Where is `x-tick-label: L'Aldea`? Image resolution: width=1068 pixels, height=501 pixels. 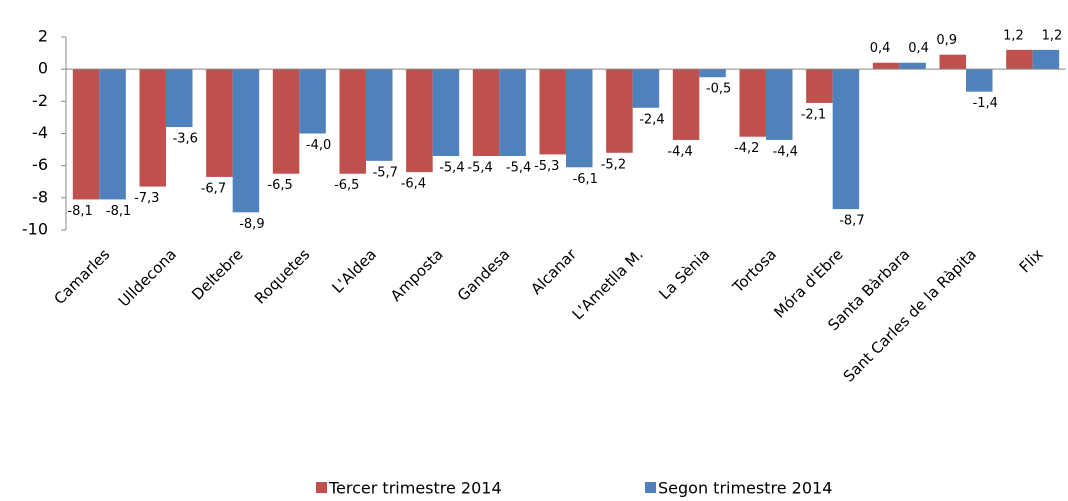
x-tick-label: L'Aldea is located at coordinates (354, 271).